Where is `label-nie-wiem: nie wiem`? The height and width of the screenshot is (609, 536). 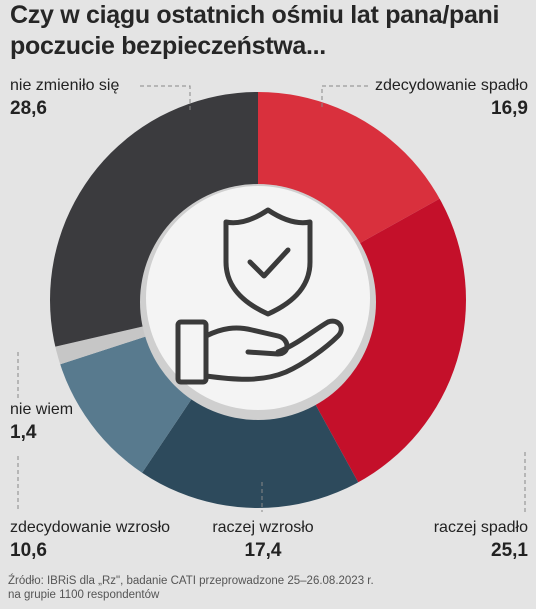
label-nie-wiem: nie wiem is located at coordinates (42, 409).